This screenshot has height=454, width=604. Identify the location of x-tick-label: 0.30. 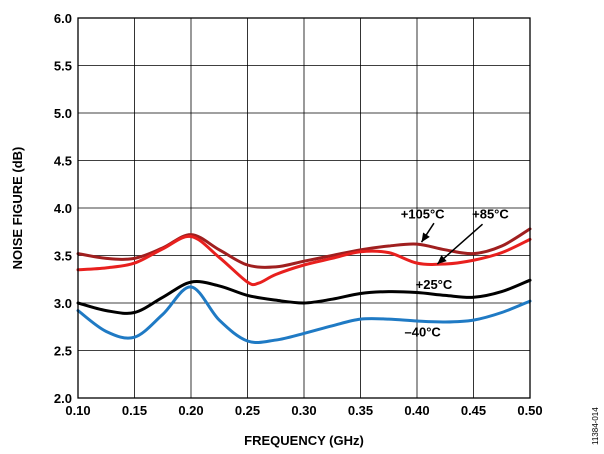
(303, 410).